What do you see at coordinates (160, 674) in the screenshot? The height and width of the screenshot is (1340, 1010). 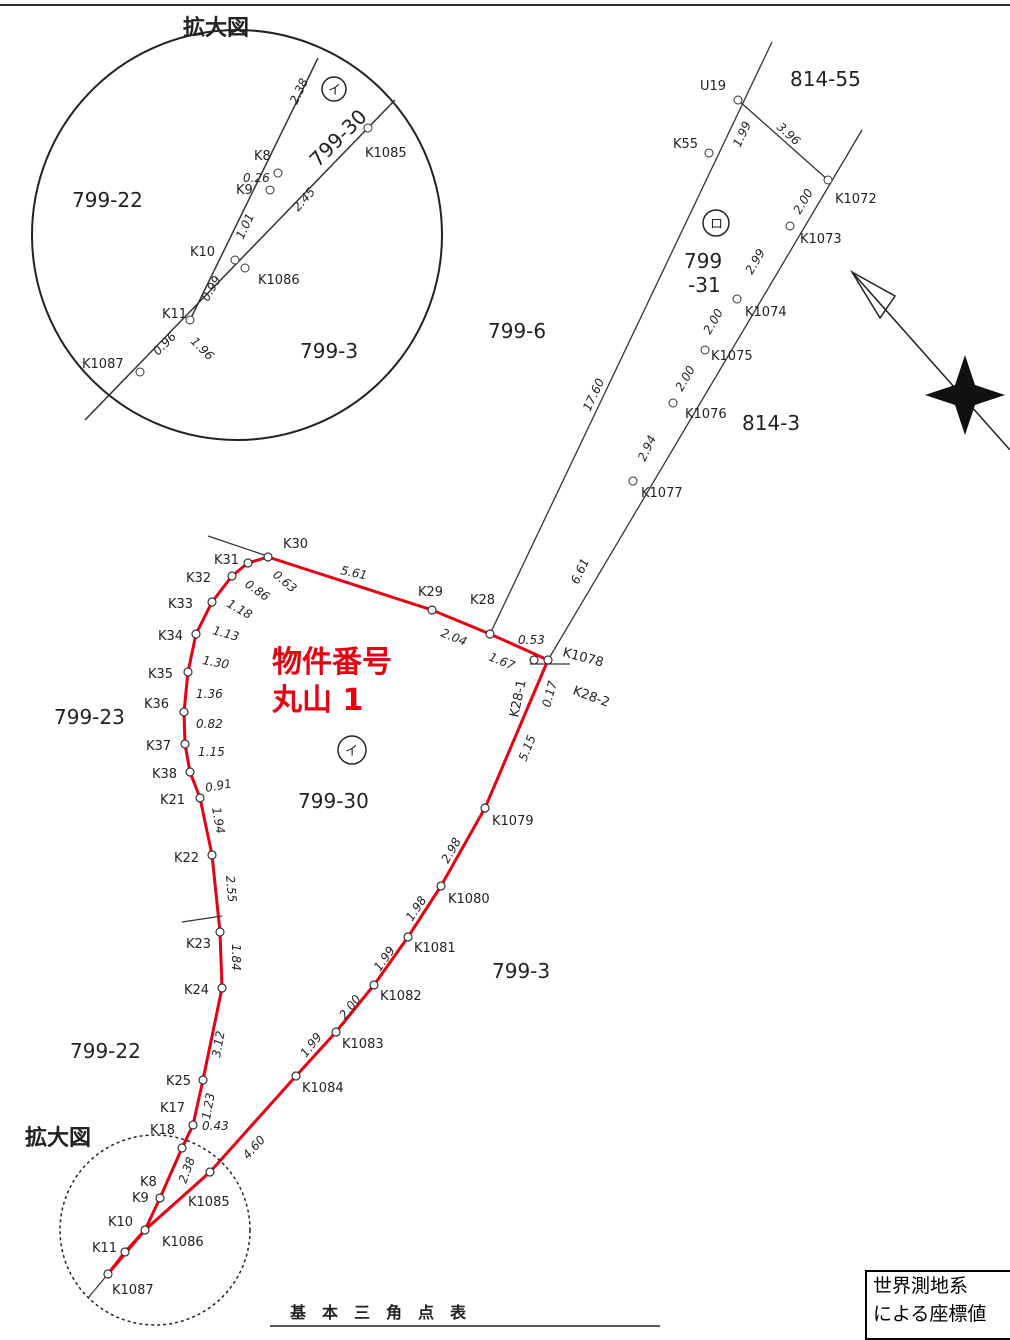 I see `label-k35: K35` at bounding box center [160, 674].